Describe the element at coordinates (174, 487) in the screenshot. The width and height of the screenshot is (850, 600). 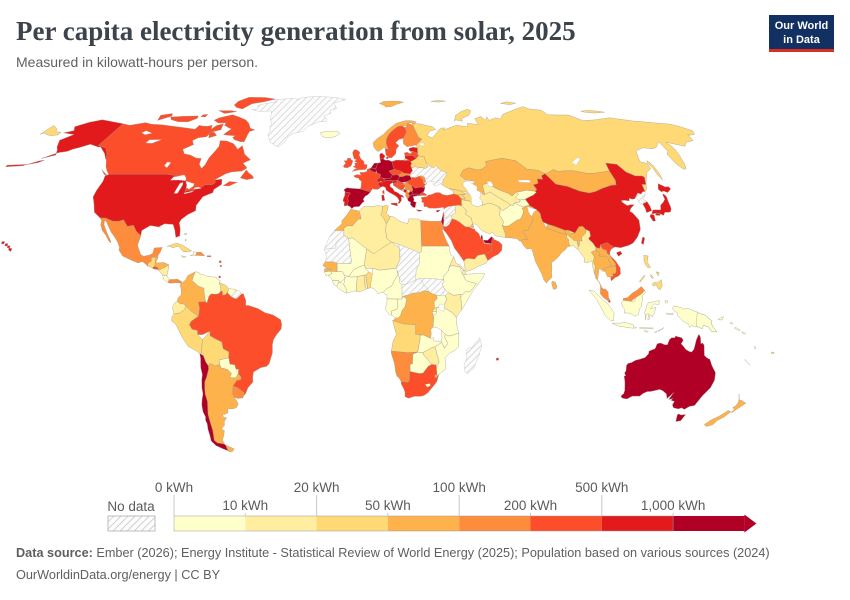
I see `svg-text: 0 kWh` at that location.